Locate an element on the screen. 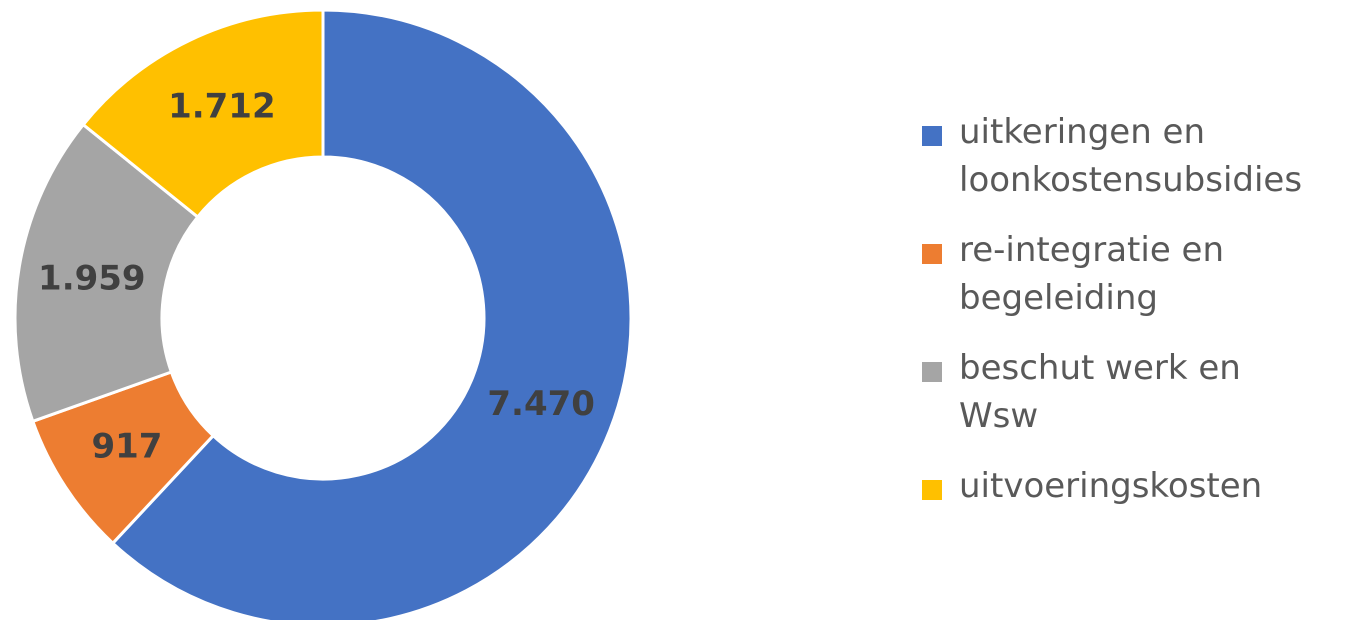  legend-label-line: uitvoeringskosten is located at coordinates (1111, 486).